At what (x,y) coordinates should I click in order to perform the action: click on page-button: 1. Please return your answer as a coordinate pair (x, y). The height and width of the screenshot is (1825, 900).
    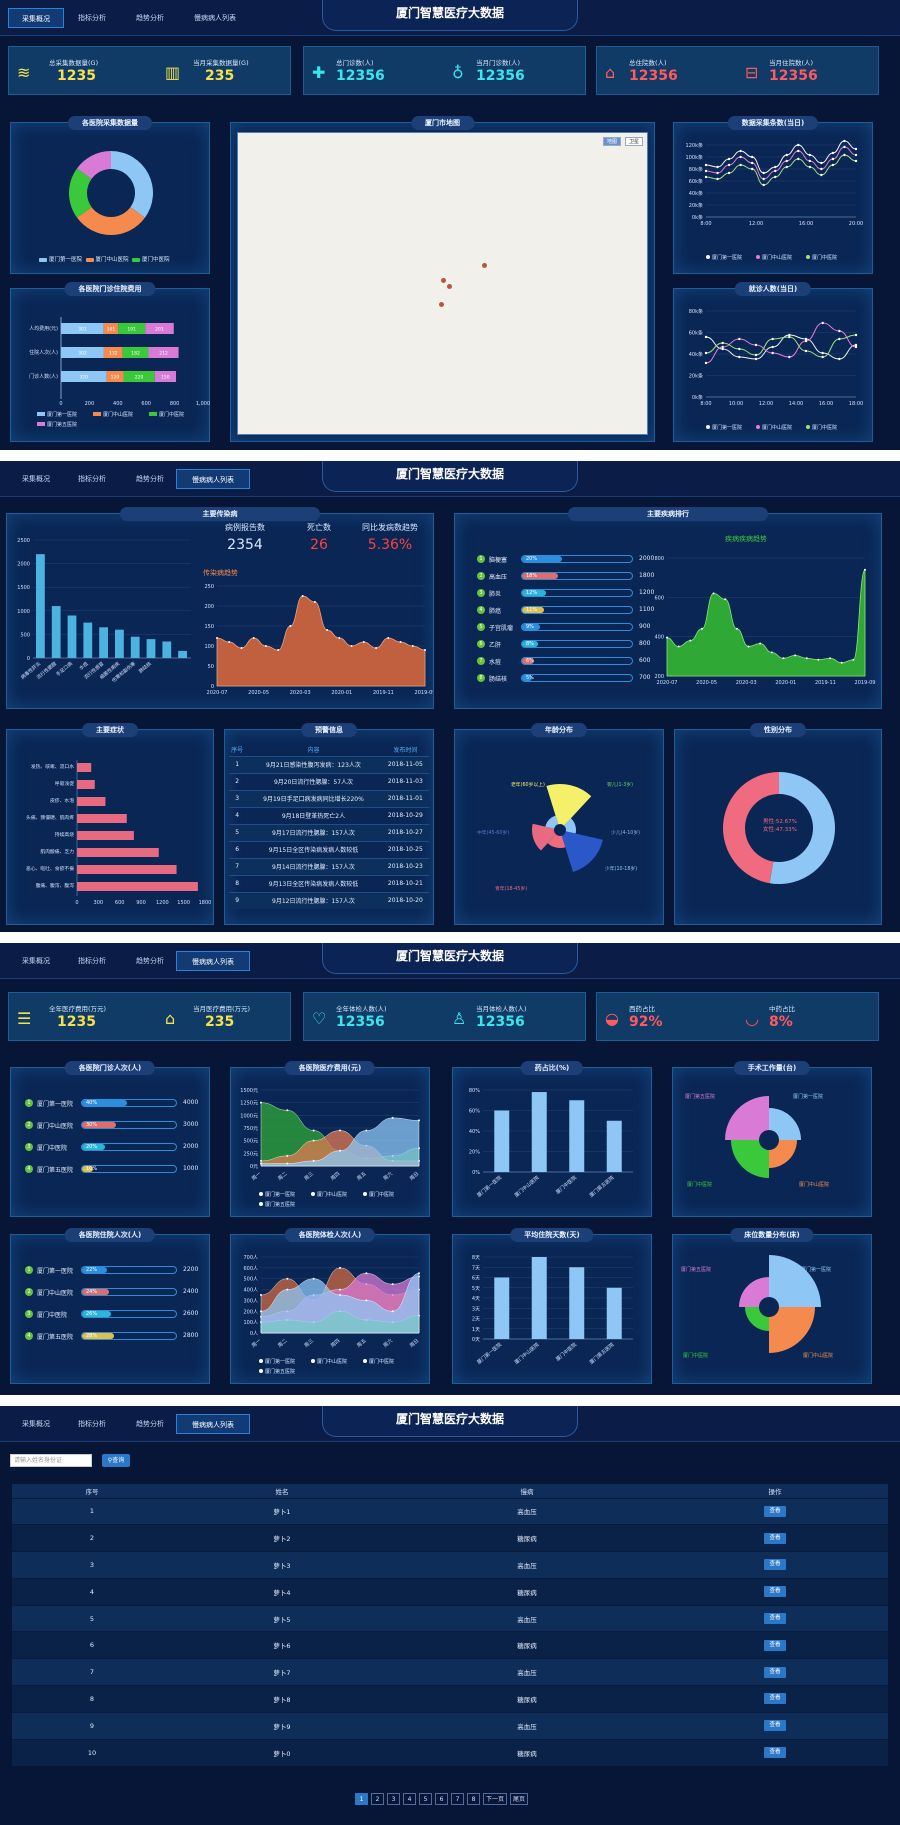
    Looking at the image, I should click on (361, 1799).